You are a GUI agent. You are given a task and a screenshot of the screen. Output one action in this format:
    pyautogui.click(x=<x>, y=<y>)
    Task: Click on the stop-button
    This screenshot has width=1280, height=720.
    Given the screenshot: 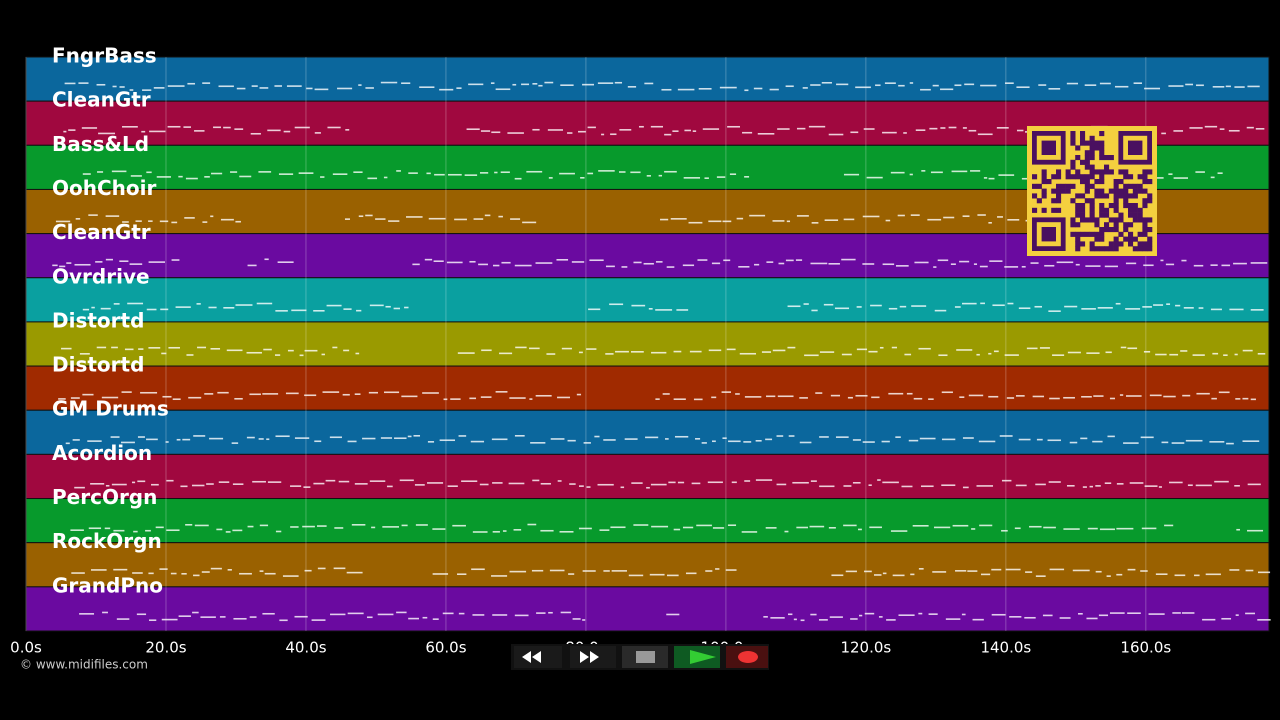 What is the action you would take?
    pyautogui.click(x=645, y=657)
    